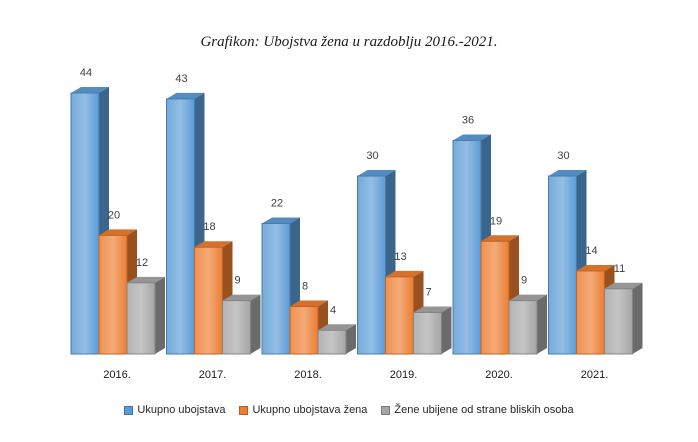  Describe the element at coordinates (468, 120) in the screenshot. I see `data-label-total: 36` at that location.